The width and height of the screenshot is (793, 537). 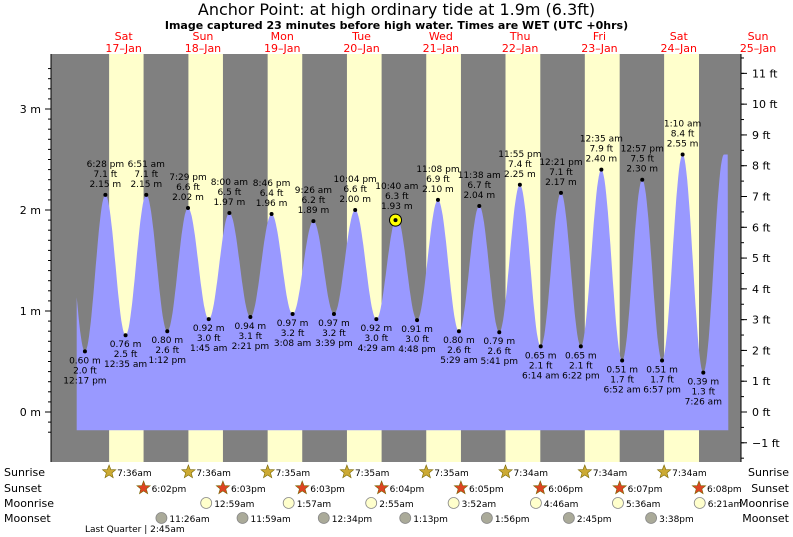 I want to click on date-label: 21–Jan, so click(x=441, y=48).